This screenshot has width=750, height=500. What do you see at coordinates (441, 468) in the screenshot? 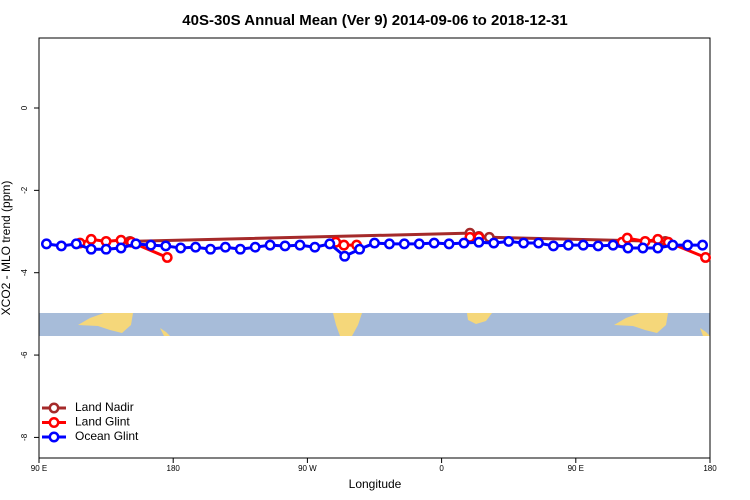
I see `x-tick-label: 0` at bounding box center [441, 468].